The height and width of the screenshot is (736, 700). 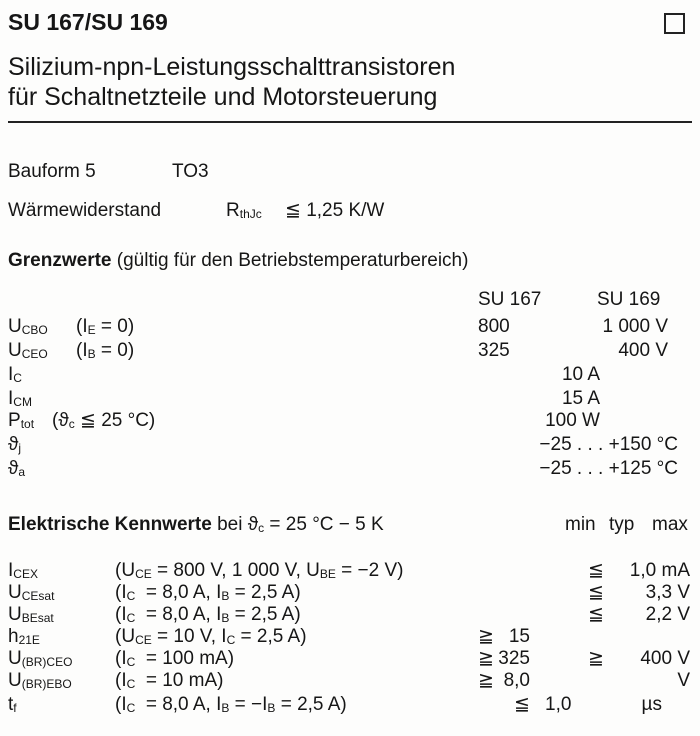 What do you see at coordinates (52, 171) in the screenshot?
I see `bauform-label: Bauform 5` at bounding box center [52, 171].